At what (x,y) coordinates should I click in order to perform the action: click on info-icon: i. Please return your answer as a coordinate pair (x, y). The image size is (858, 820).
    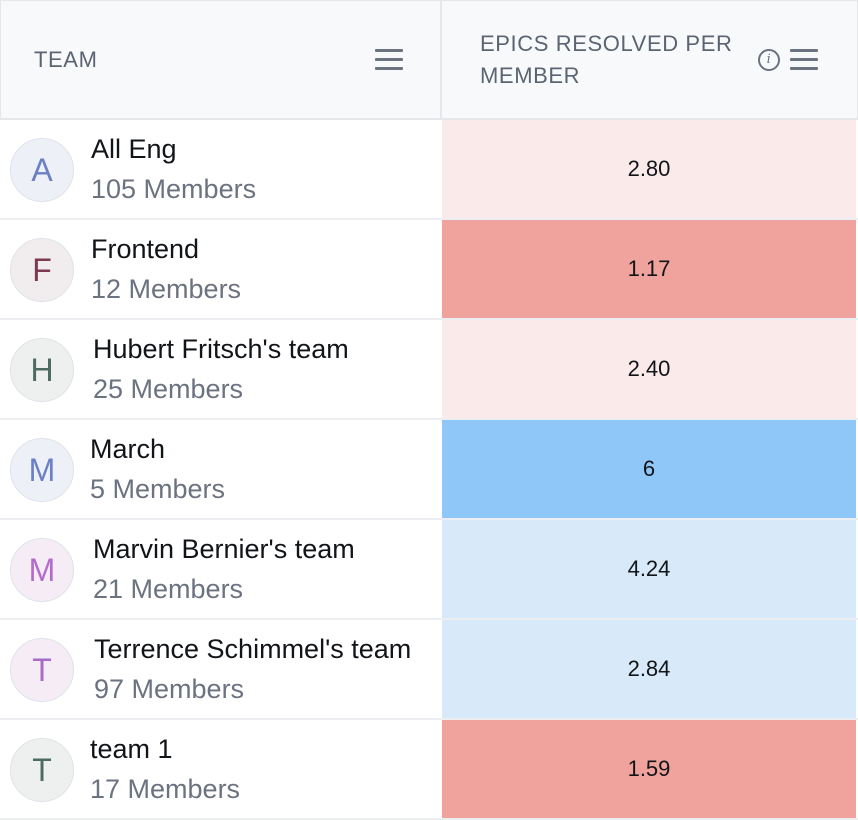
    Looking at the image, I should click on (769, 60).